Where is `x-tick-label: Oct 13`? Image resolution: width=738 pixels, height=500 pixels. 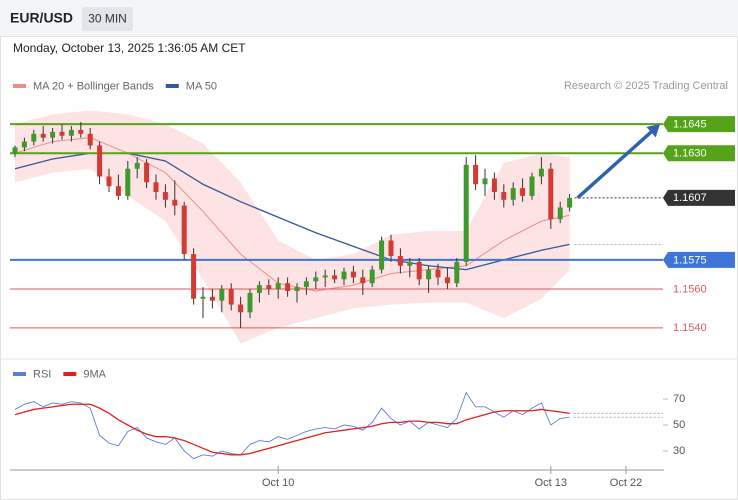 x-tick-label: Oct 13 is located at coordinates (551, 483).